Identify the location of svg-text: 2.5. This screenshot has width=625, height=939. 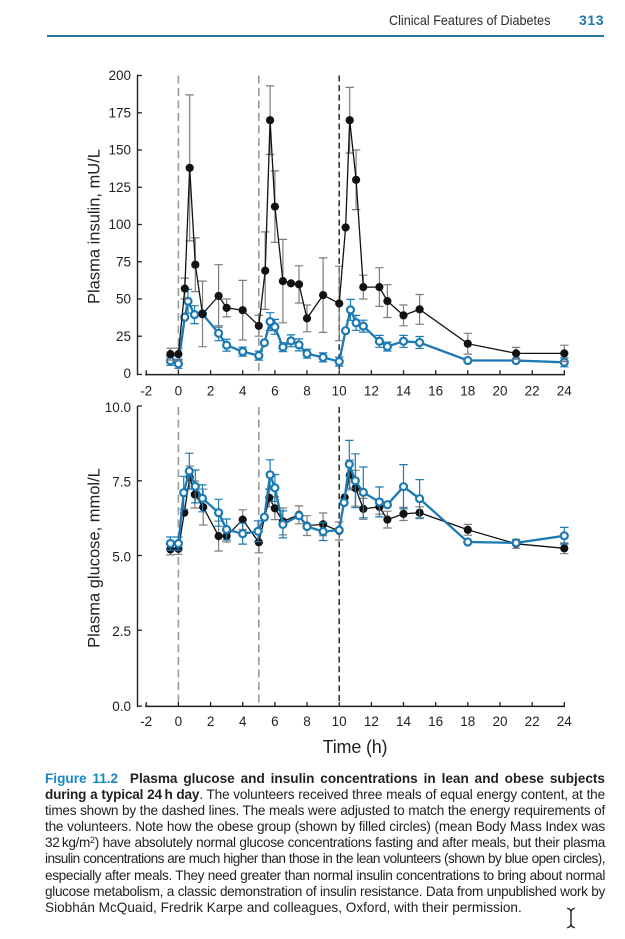
(121, 631).